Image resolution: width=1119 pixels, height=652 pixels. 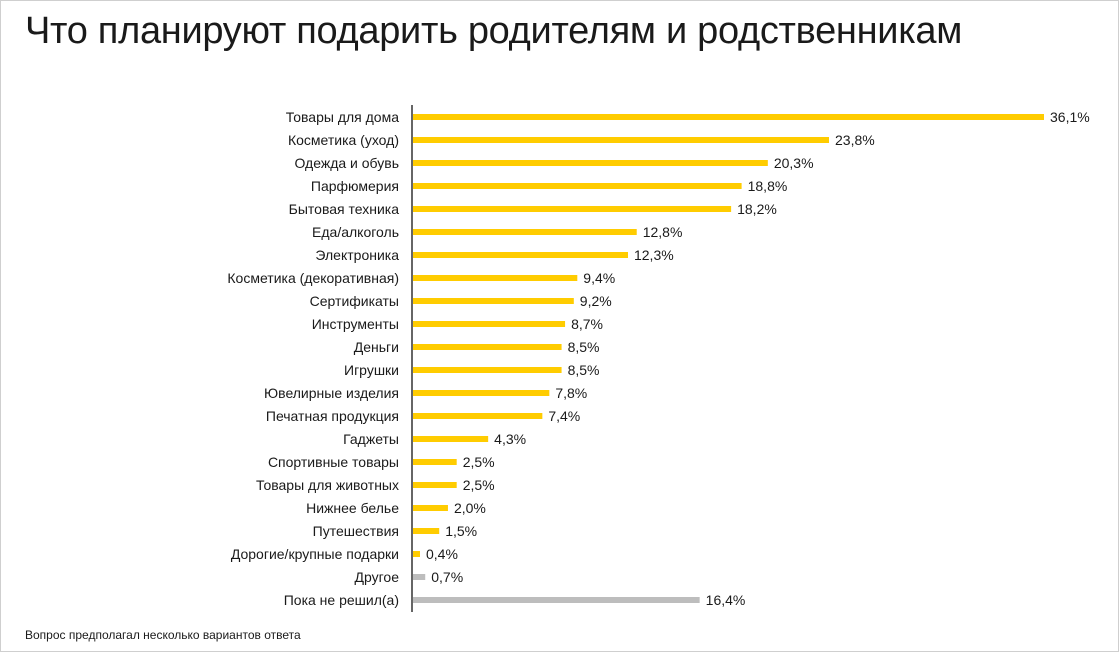 I want to click on value-label-row-2: 23,8%, so click(x=855, y=140).